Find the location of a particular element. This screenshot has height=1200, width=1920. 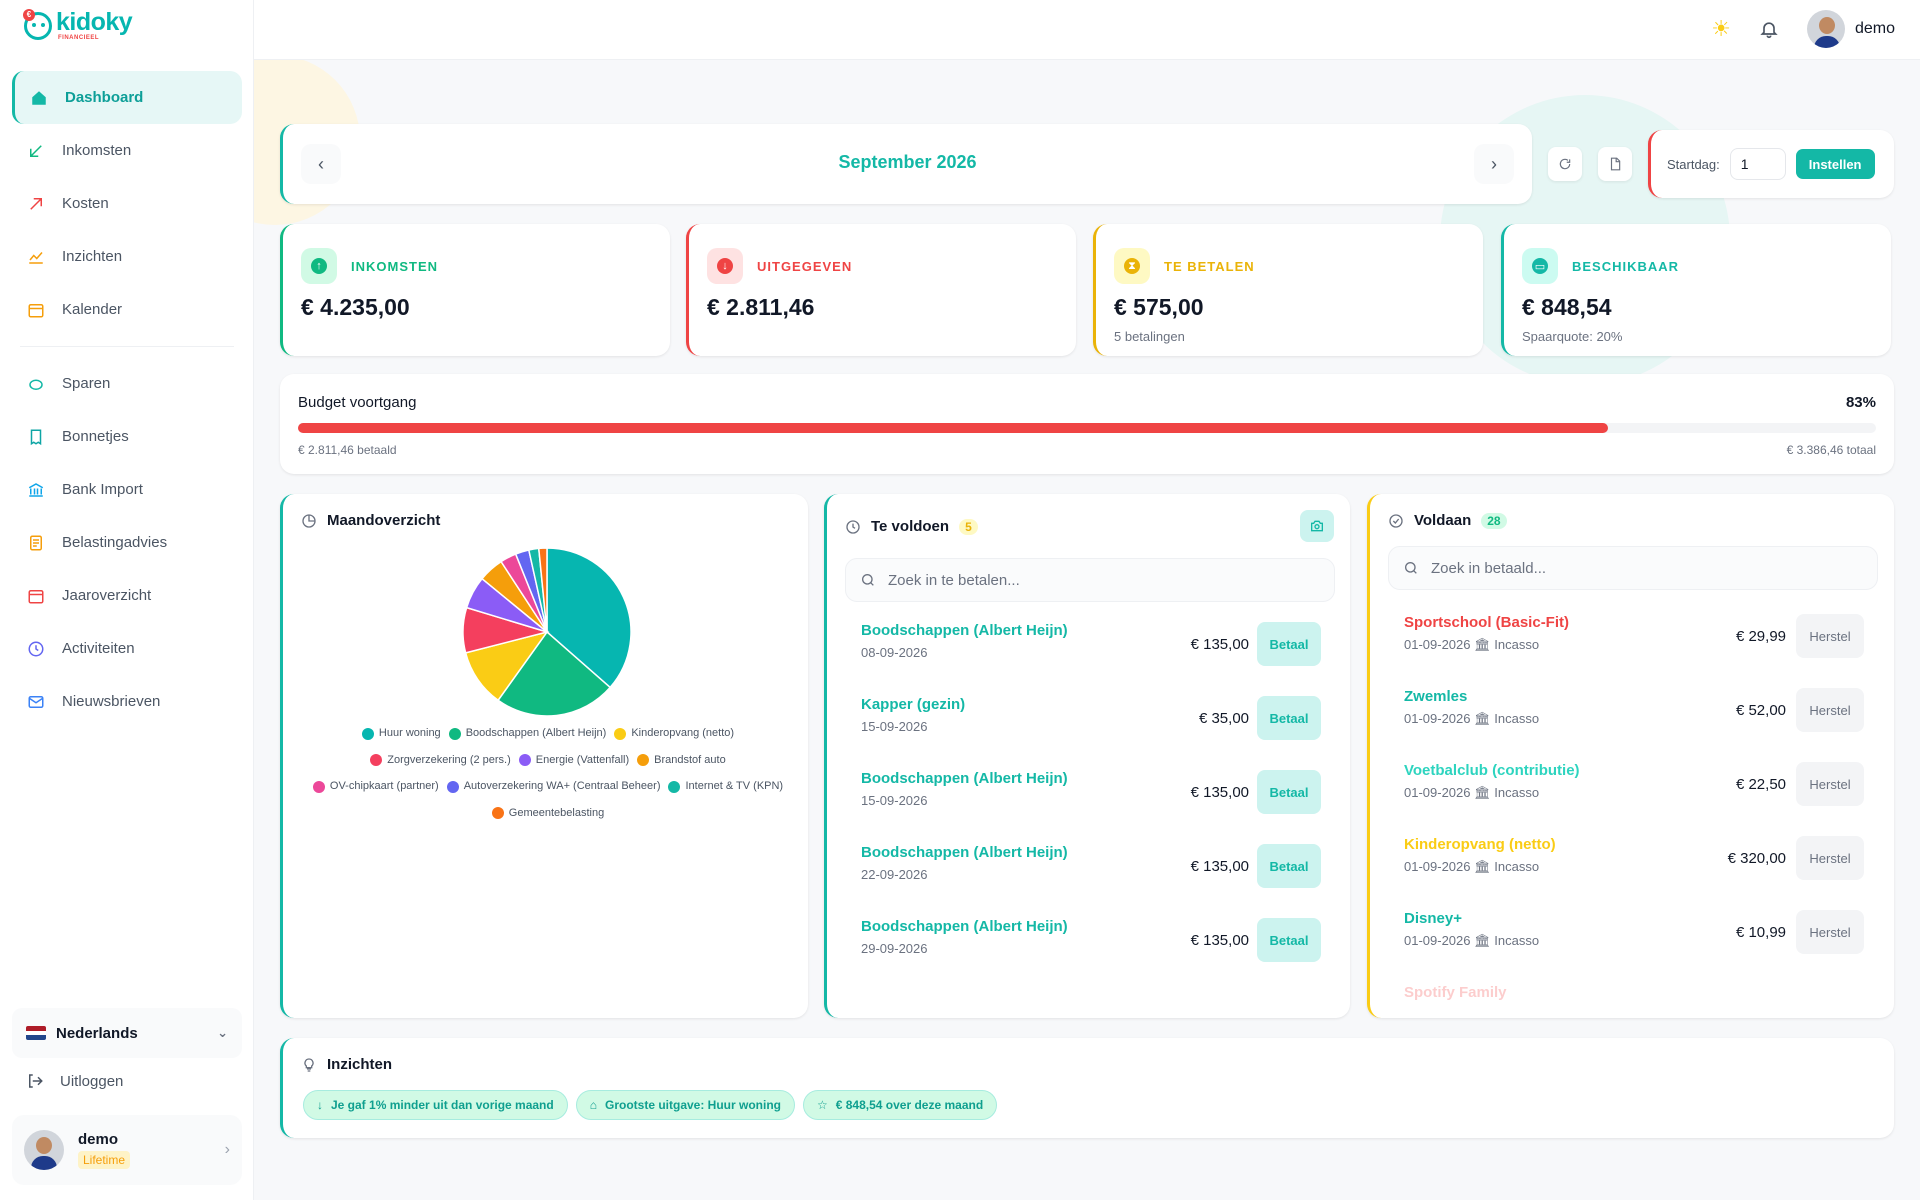

stat-value: € 848,54 is located at coordinates (1567, 307).